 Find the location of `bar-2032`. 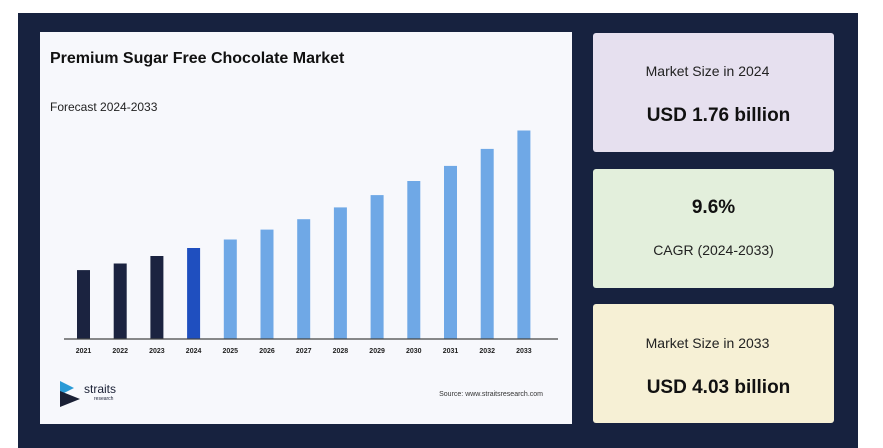

bar-2032 is located at coordinates (487, 243).